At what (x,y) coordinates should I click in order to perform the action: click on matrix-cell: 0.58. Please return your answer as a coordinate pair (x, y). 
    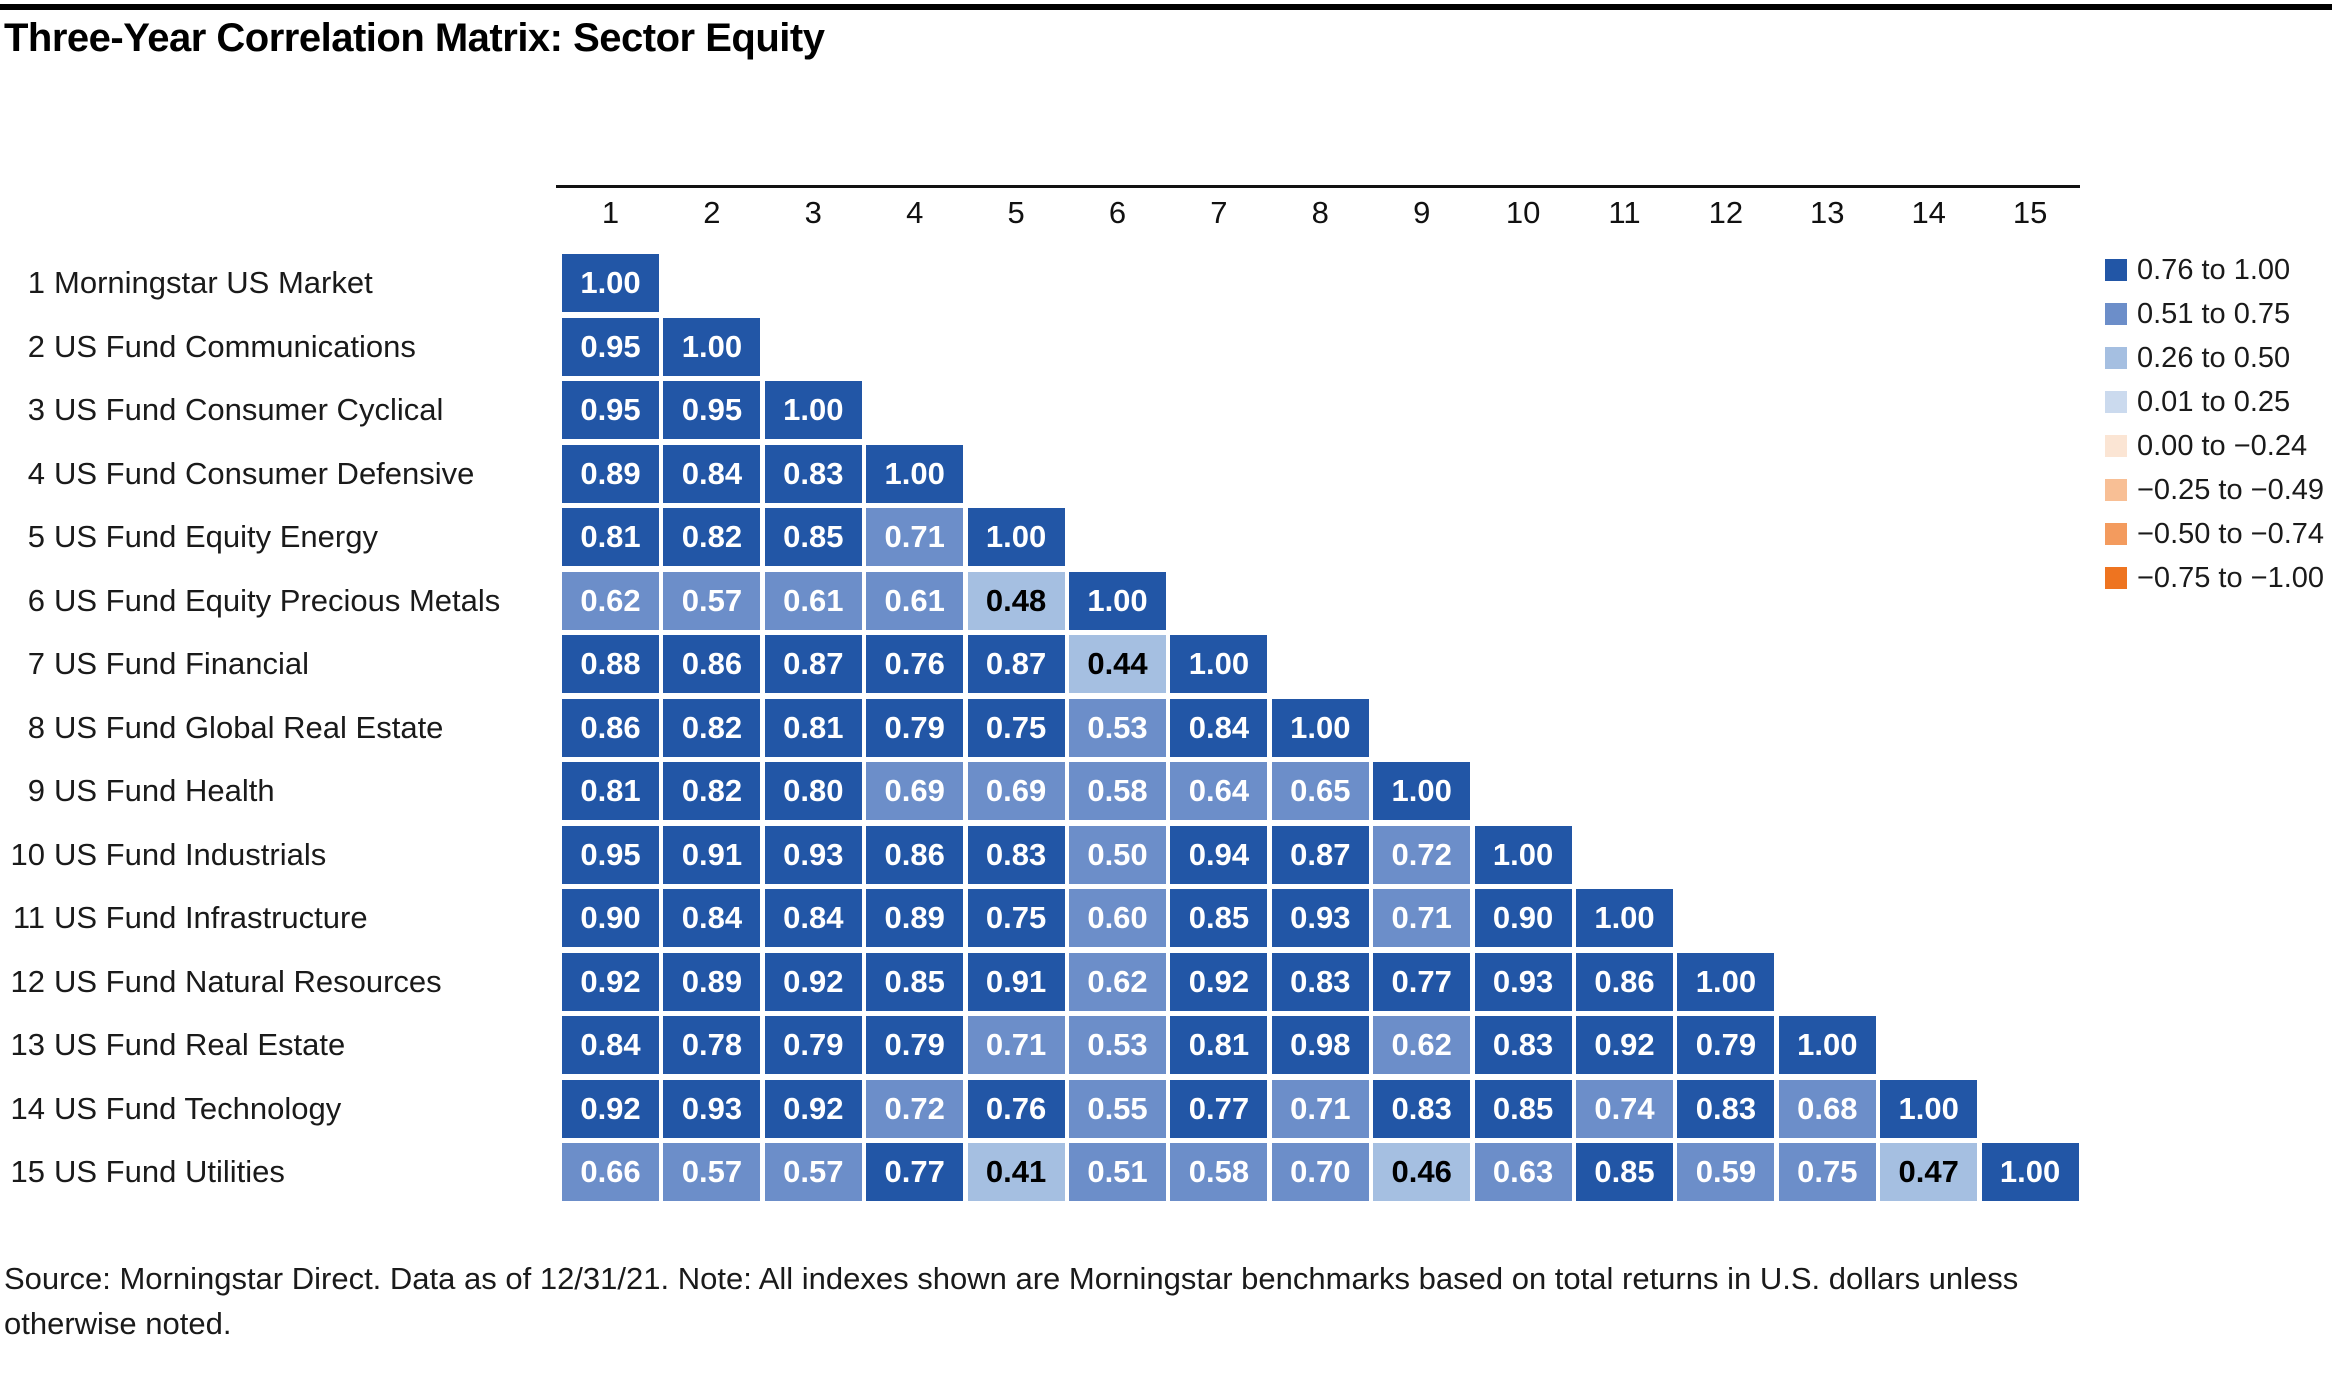
    Looking at the image, I should click on (1117, 791).